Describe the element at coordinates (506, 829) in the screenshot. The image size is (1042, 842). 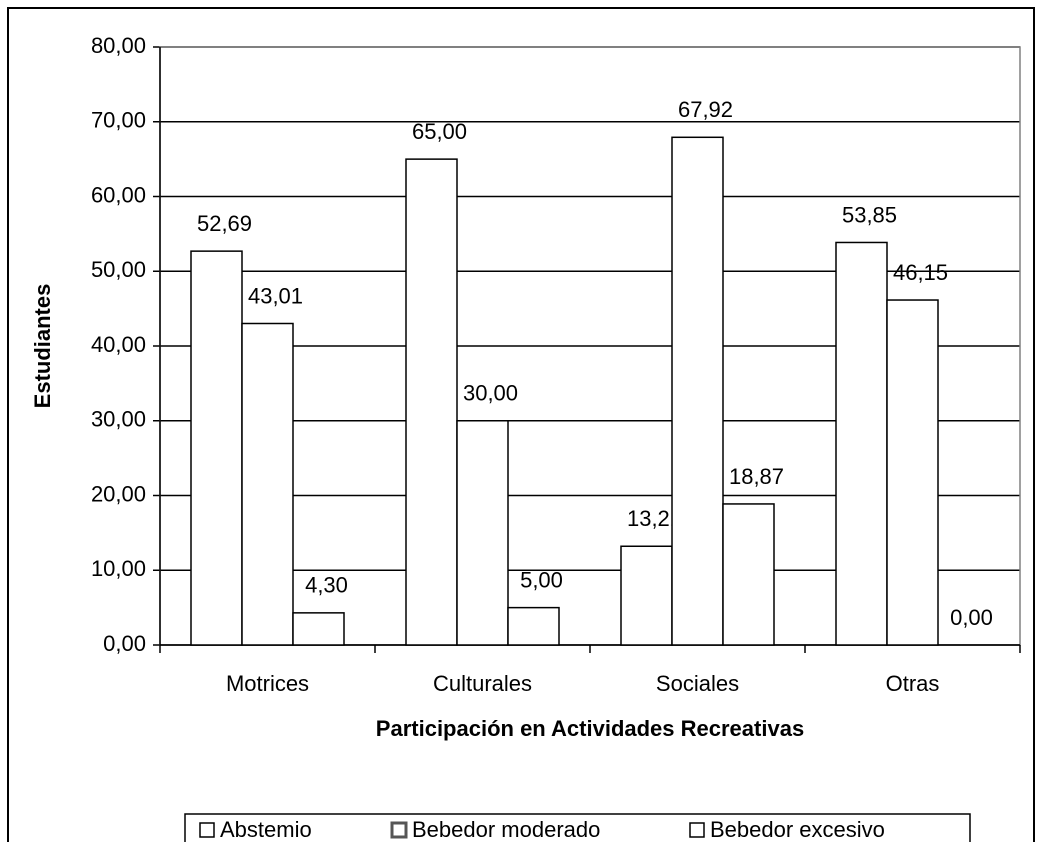
I see `legend-label: Bebedor moderado` at that location.